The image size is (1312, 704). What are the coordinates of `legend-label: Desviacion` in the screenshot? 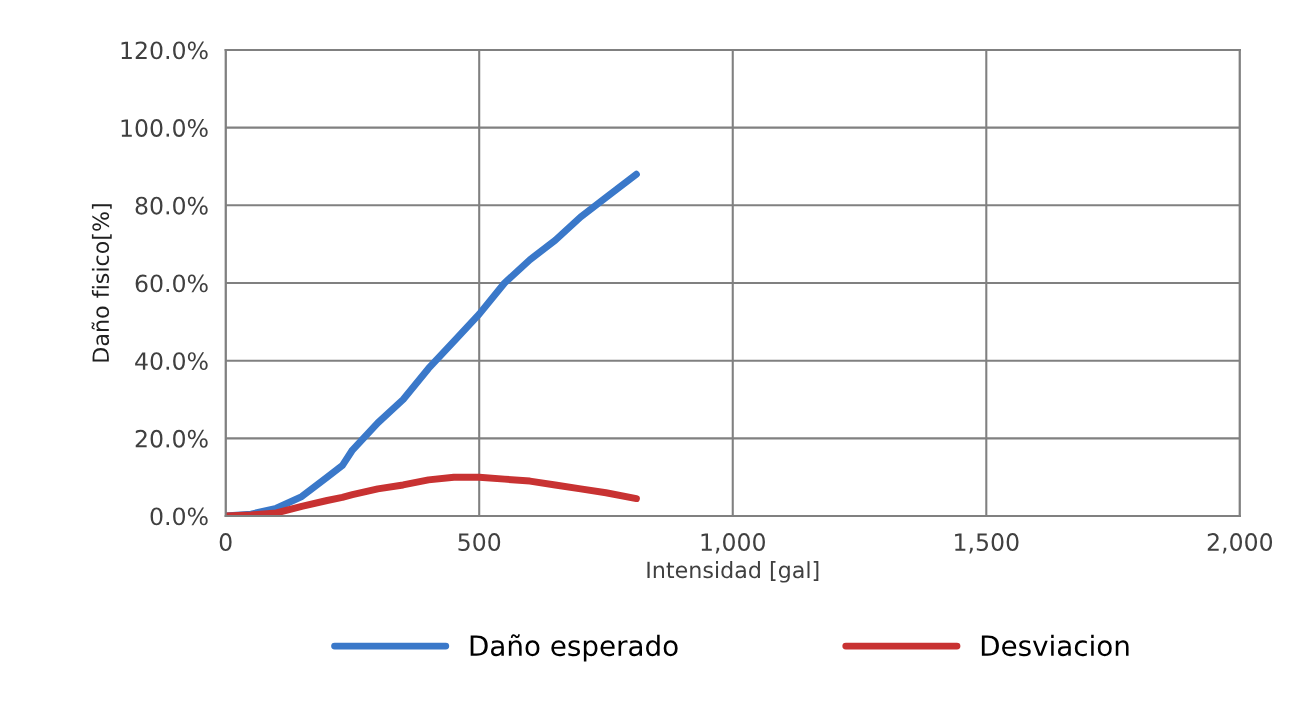 It's located at (1055, 645).